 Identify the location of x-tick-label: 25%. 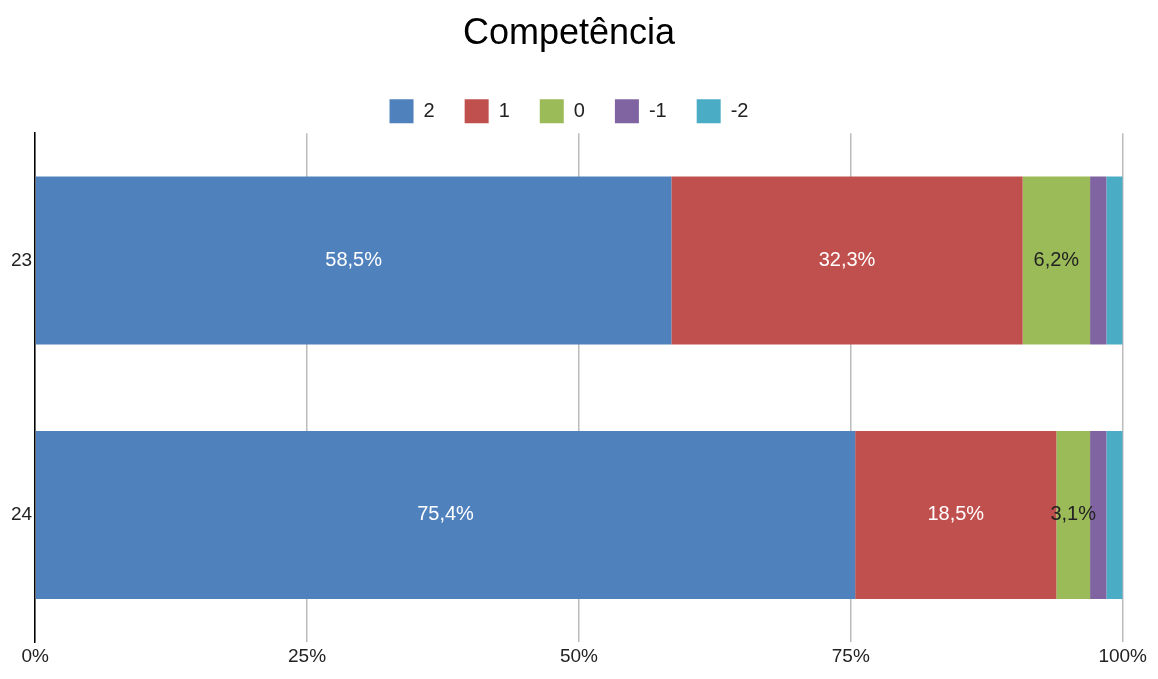
(307, 655).